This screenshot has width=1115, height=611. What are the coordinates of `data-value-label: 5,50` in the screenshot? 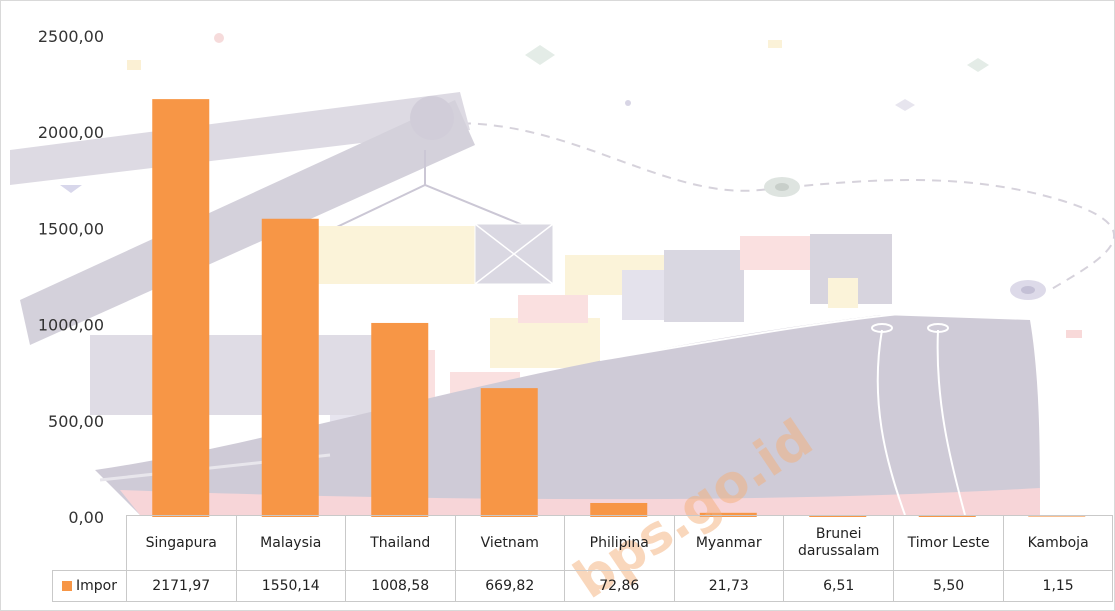 It's located at (948, 586).